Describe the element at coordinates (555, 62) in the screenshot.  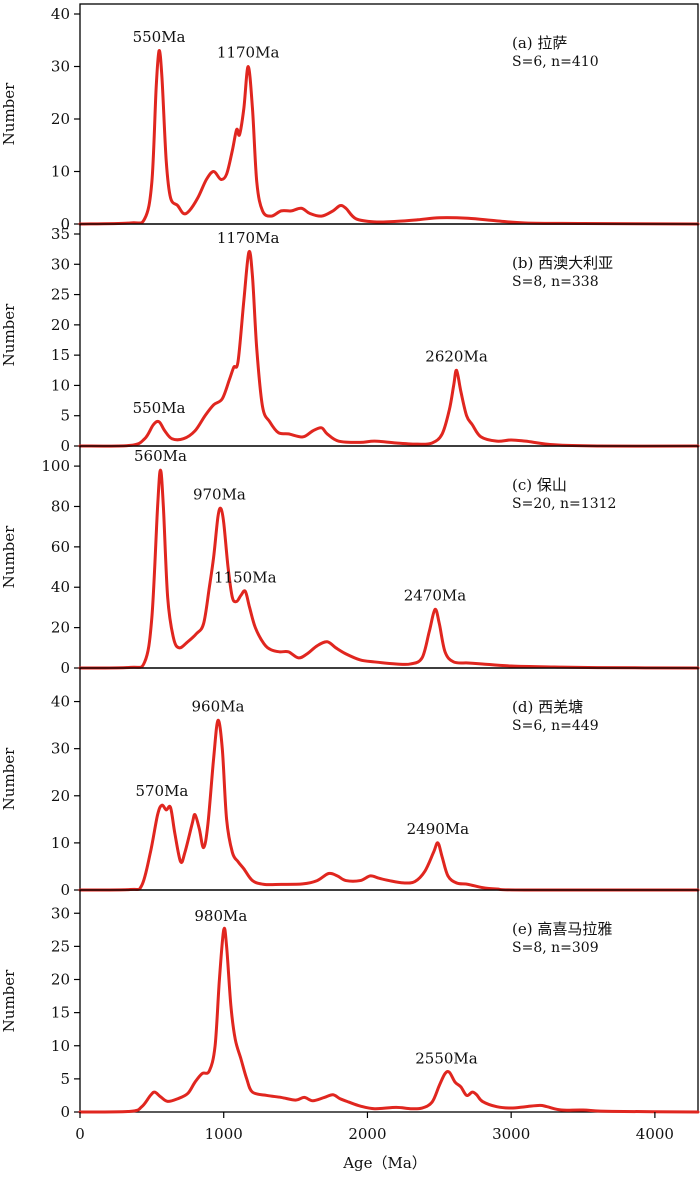
I see `panel-stats: S=6, n=410` at that location.